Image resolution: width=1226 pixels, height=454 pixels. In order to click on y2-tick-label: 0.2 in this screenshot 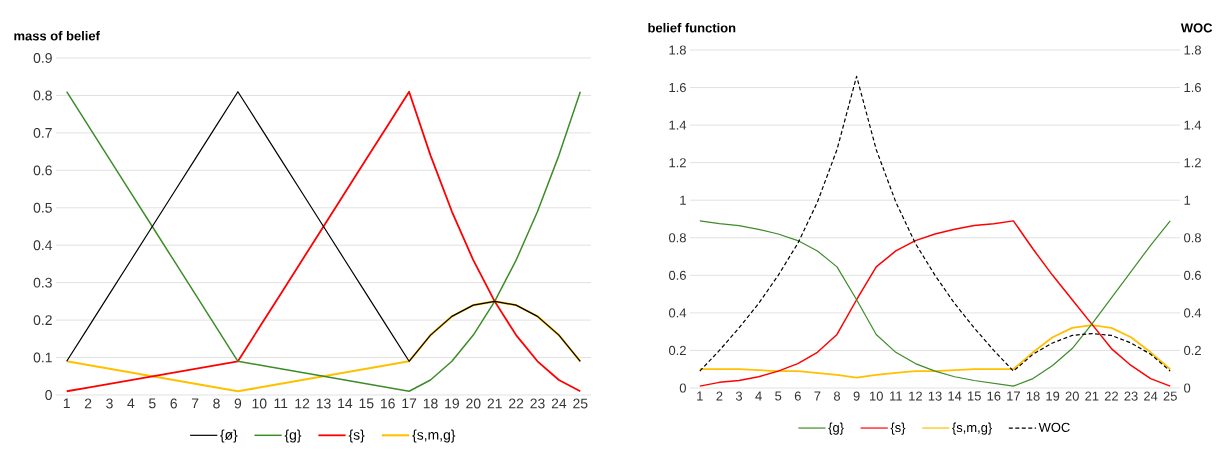, I will do `click(1192, 350)`.